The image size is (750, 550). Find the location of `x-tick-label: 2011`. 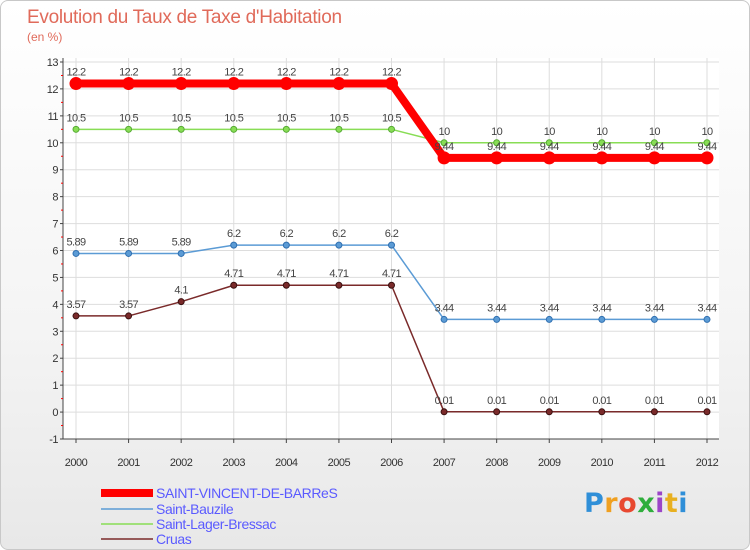

x-tick-label: 2011 is located at coordinates (655, 463).